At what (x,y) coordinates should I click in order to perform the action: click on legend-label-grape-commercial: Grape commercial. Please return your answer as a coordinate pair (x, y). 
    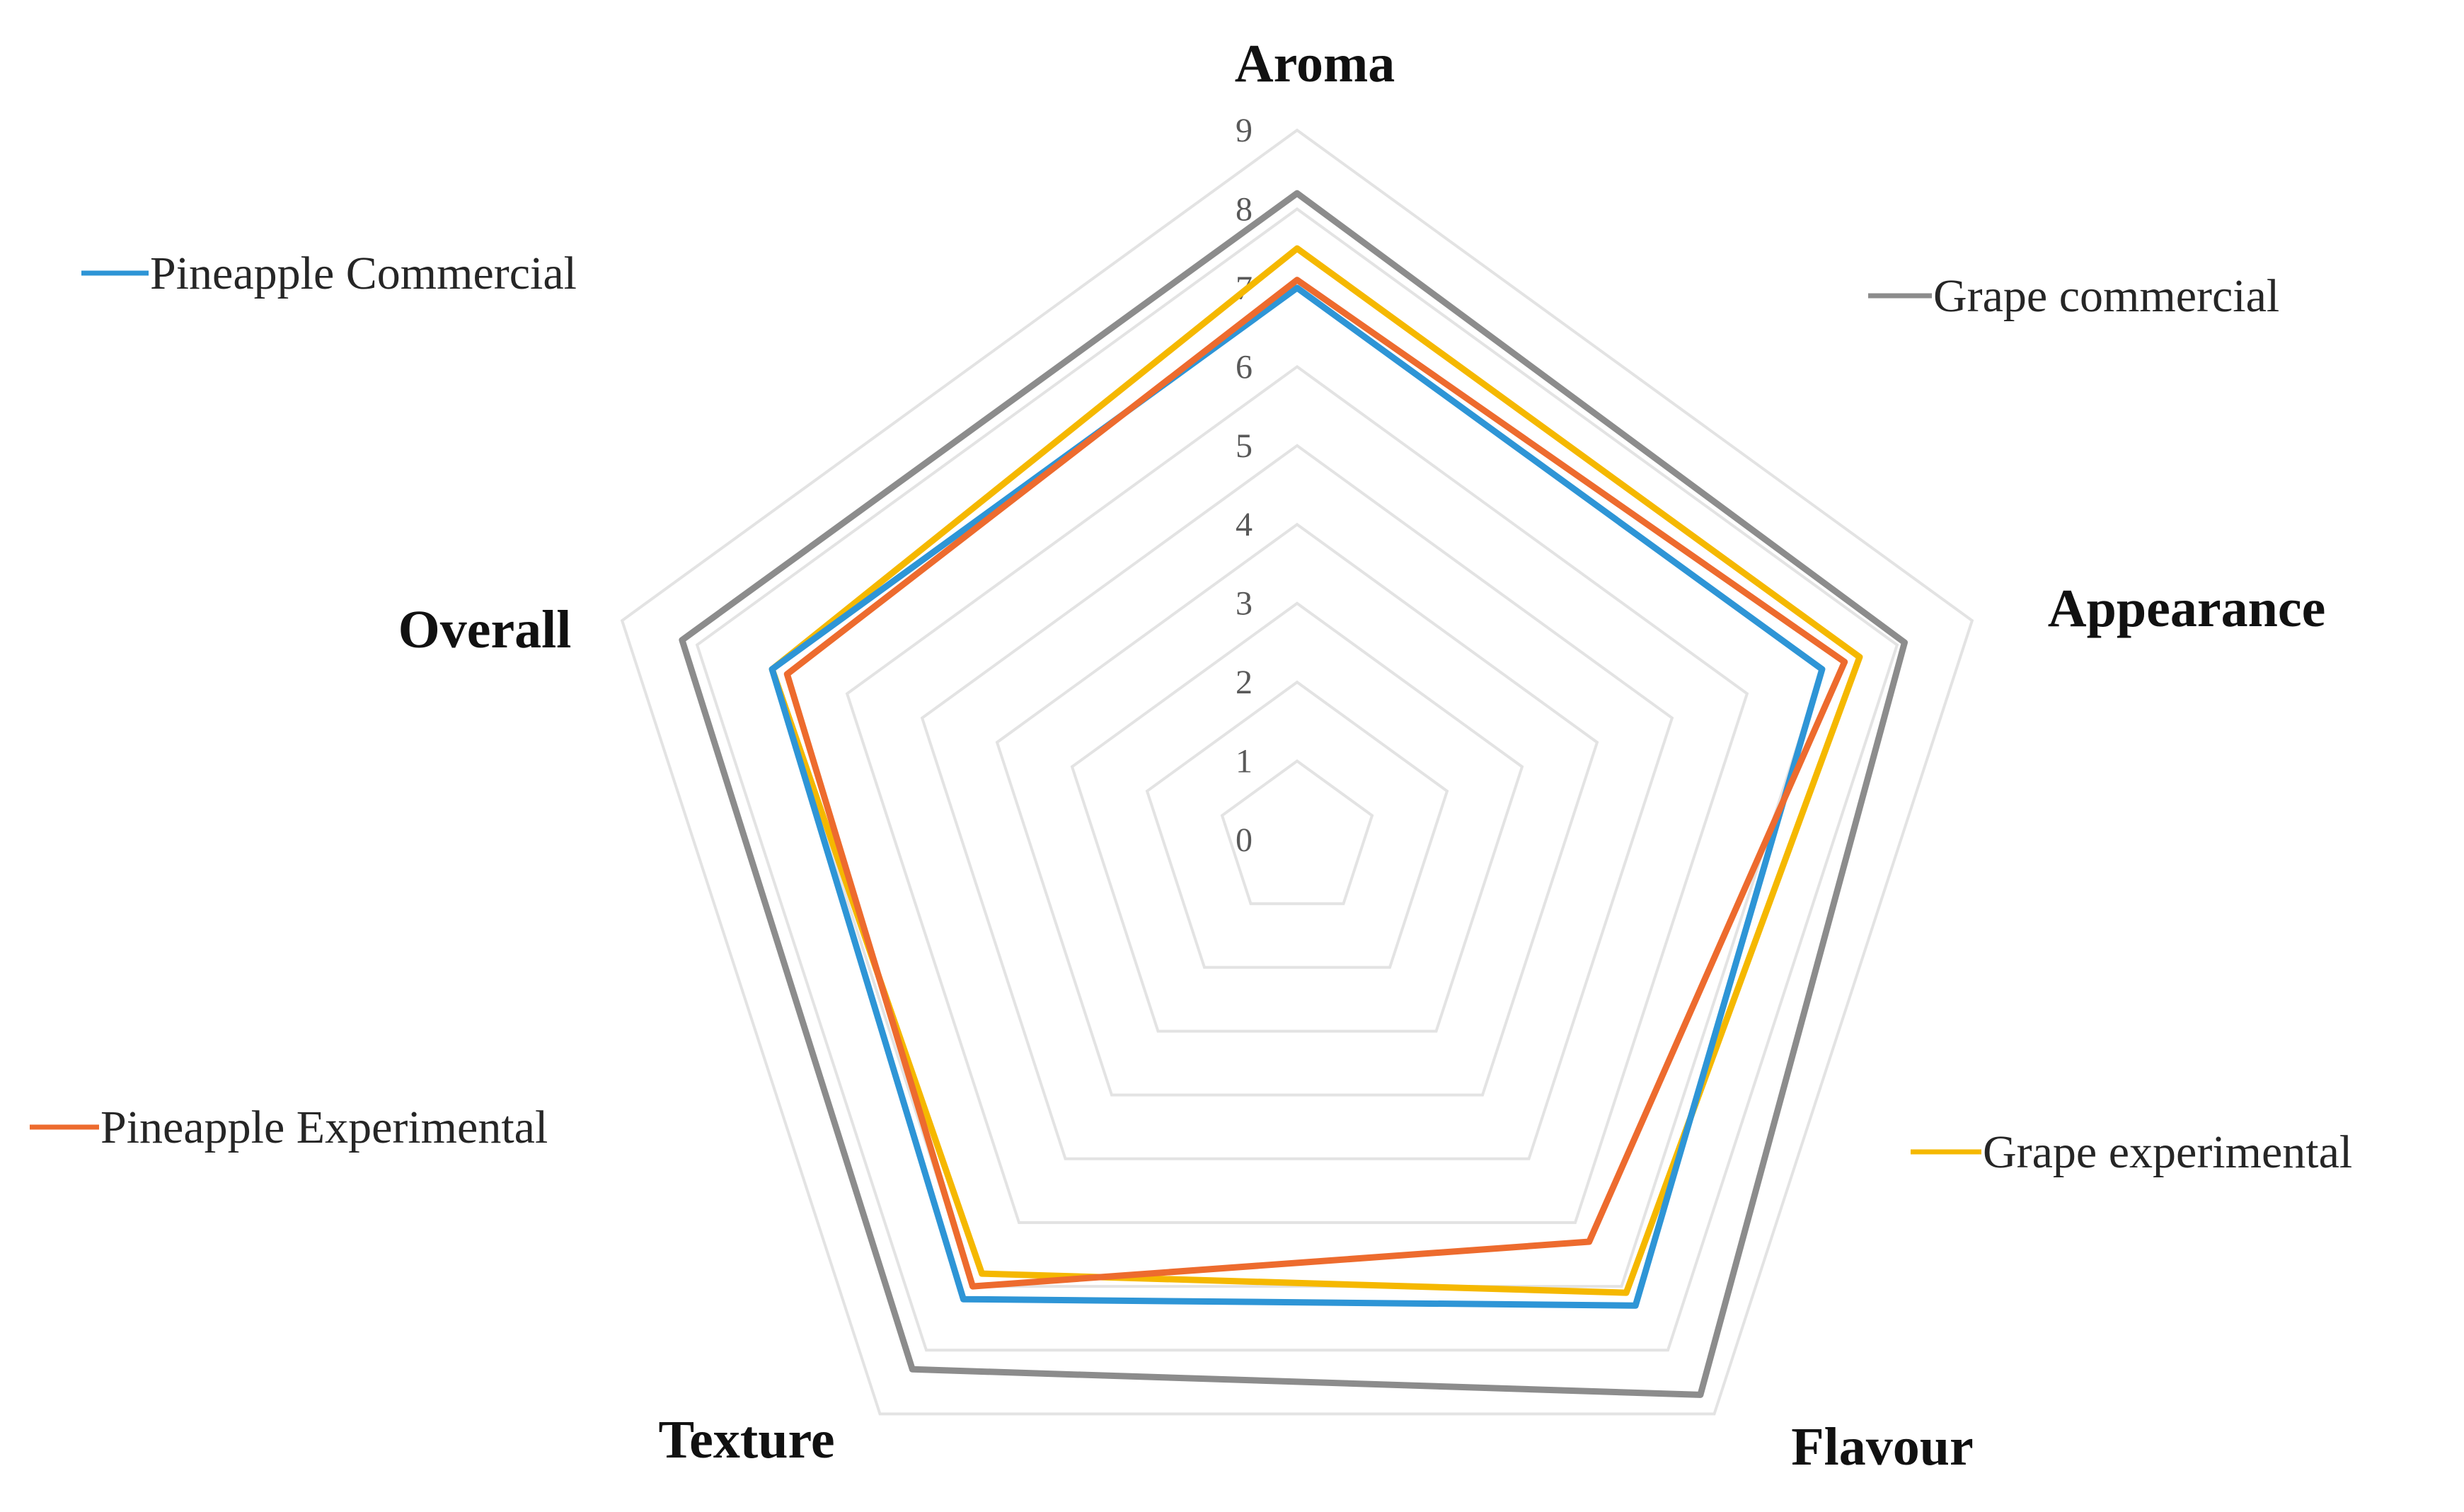
    Looking at the image, I should click on (2106, 296).